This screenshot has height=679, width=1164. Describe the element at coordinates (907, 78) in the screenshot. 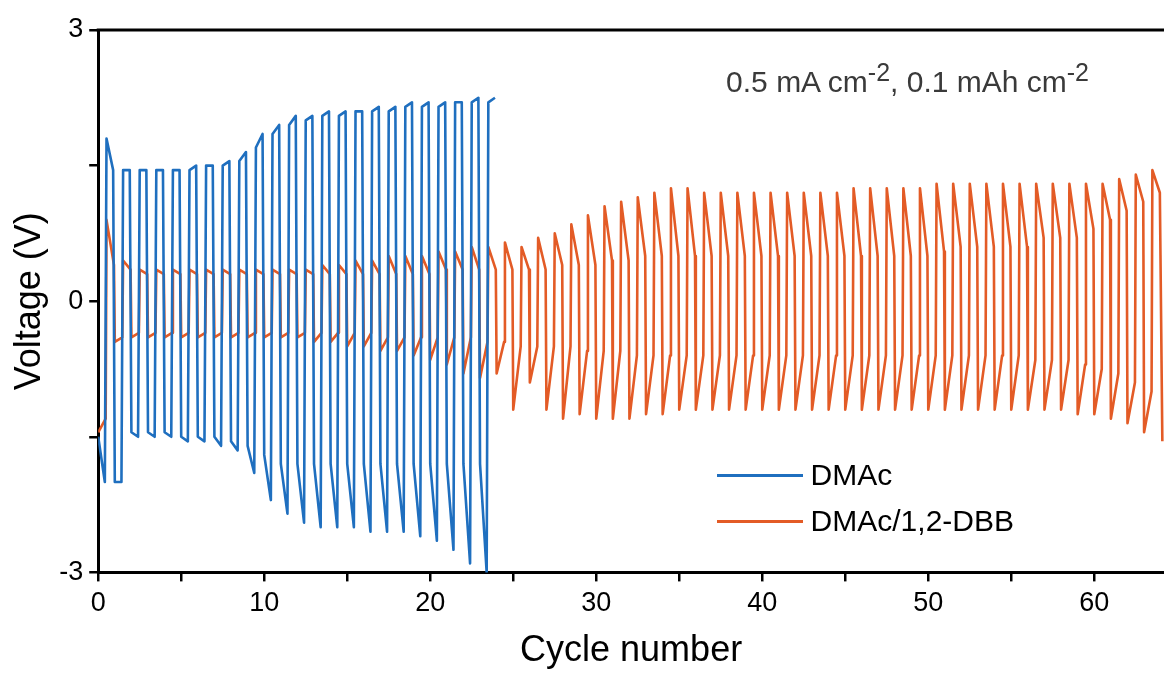

I see `annotation: 0.5 mA cm$^{-2}$, 0.1 mAh cm$^{-2}$` at that location.